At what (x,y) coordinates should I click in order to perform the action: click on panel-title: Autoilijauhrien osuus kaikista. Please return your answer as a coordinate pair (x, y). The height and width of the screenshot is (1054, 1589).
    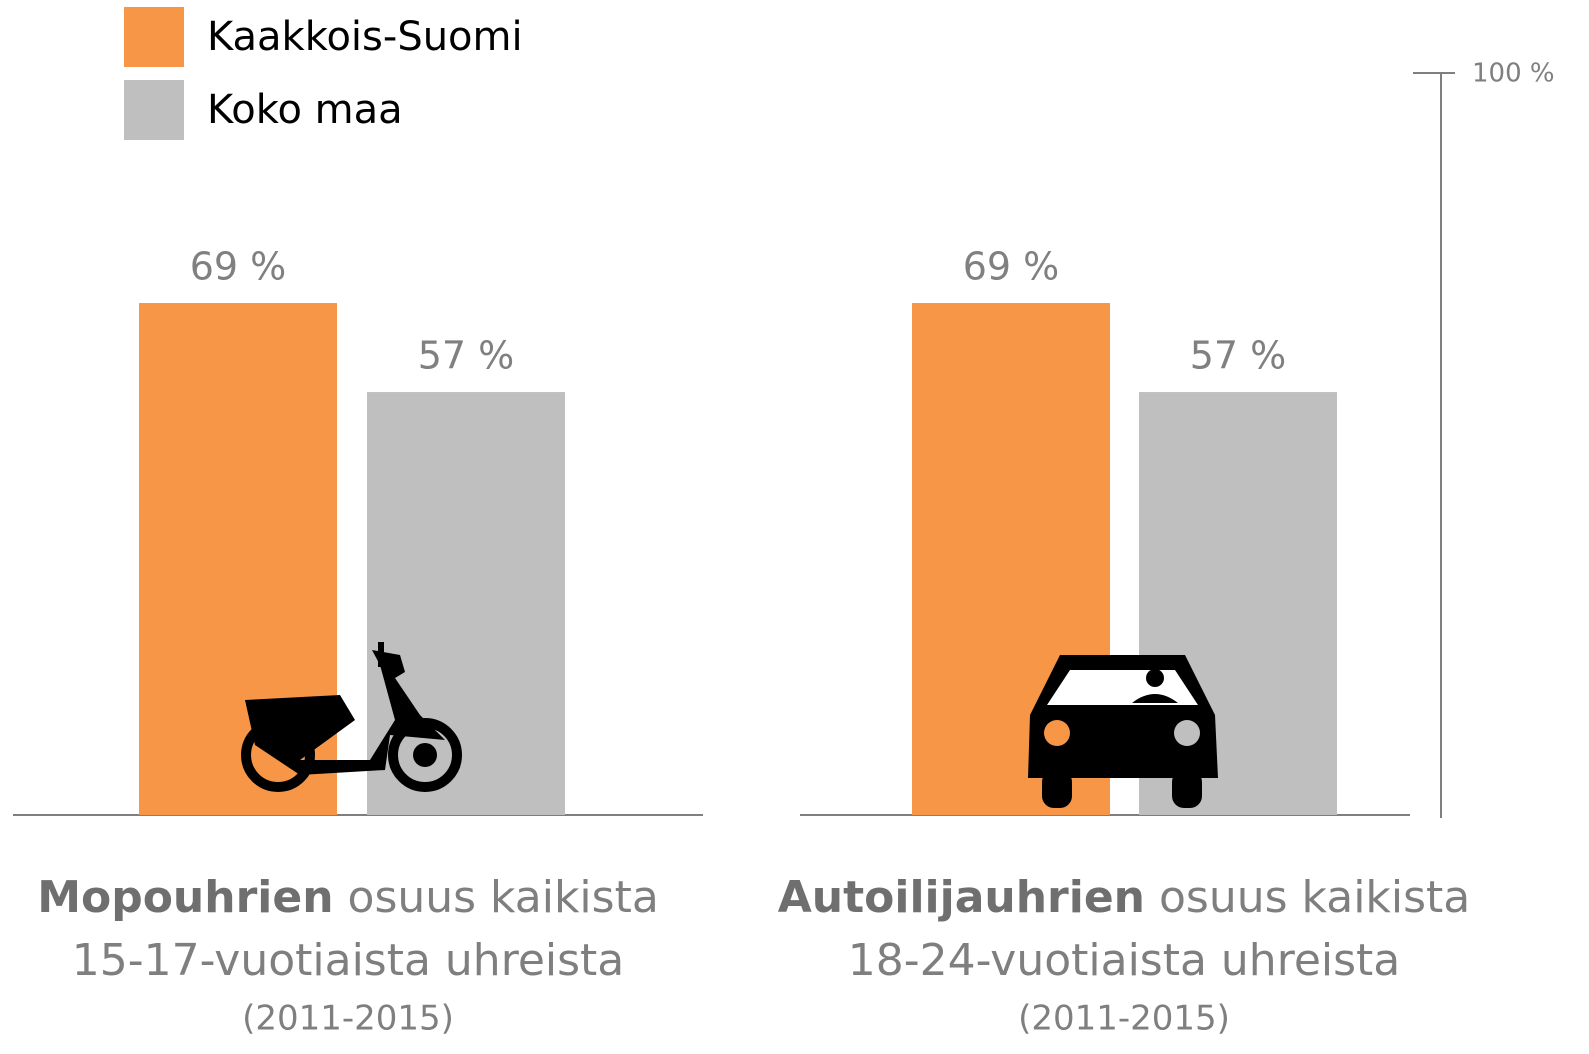
    Looking at the image, I should click on (1124, 897).